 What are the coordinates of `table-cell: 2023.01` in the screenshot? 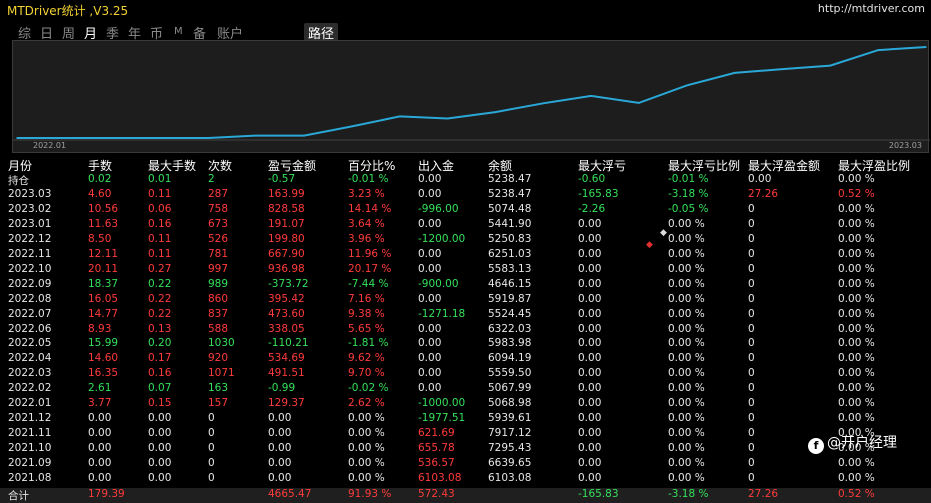 It's located at (30, 223).